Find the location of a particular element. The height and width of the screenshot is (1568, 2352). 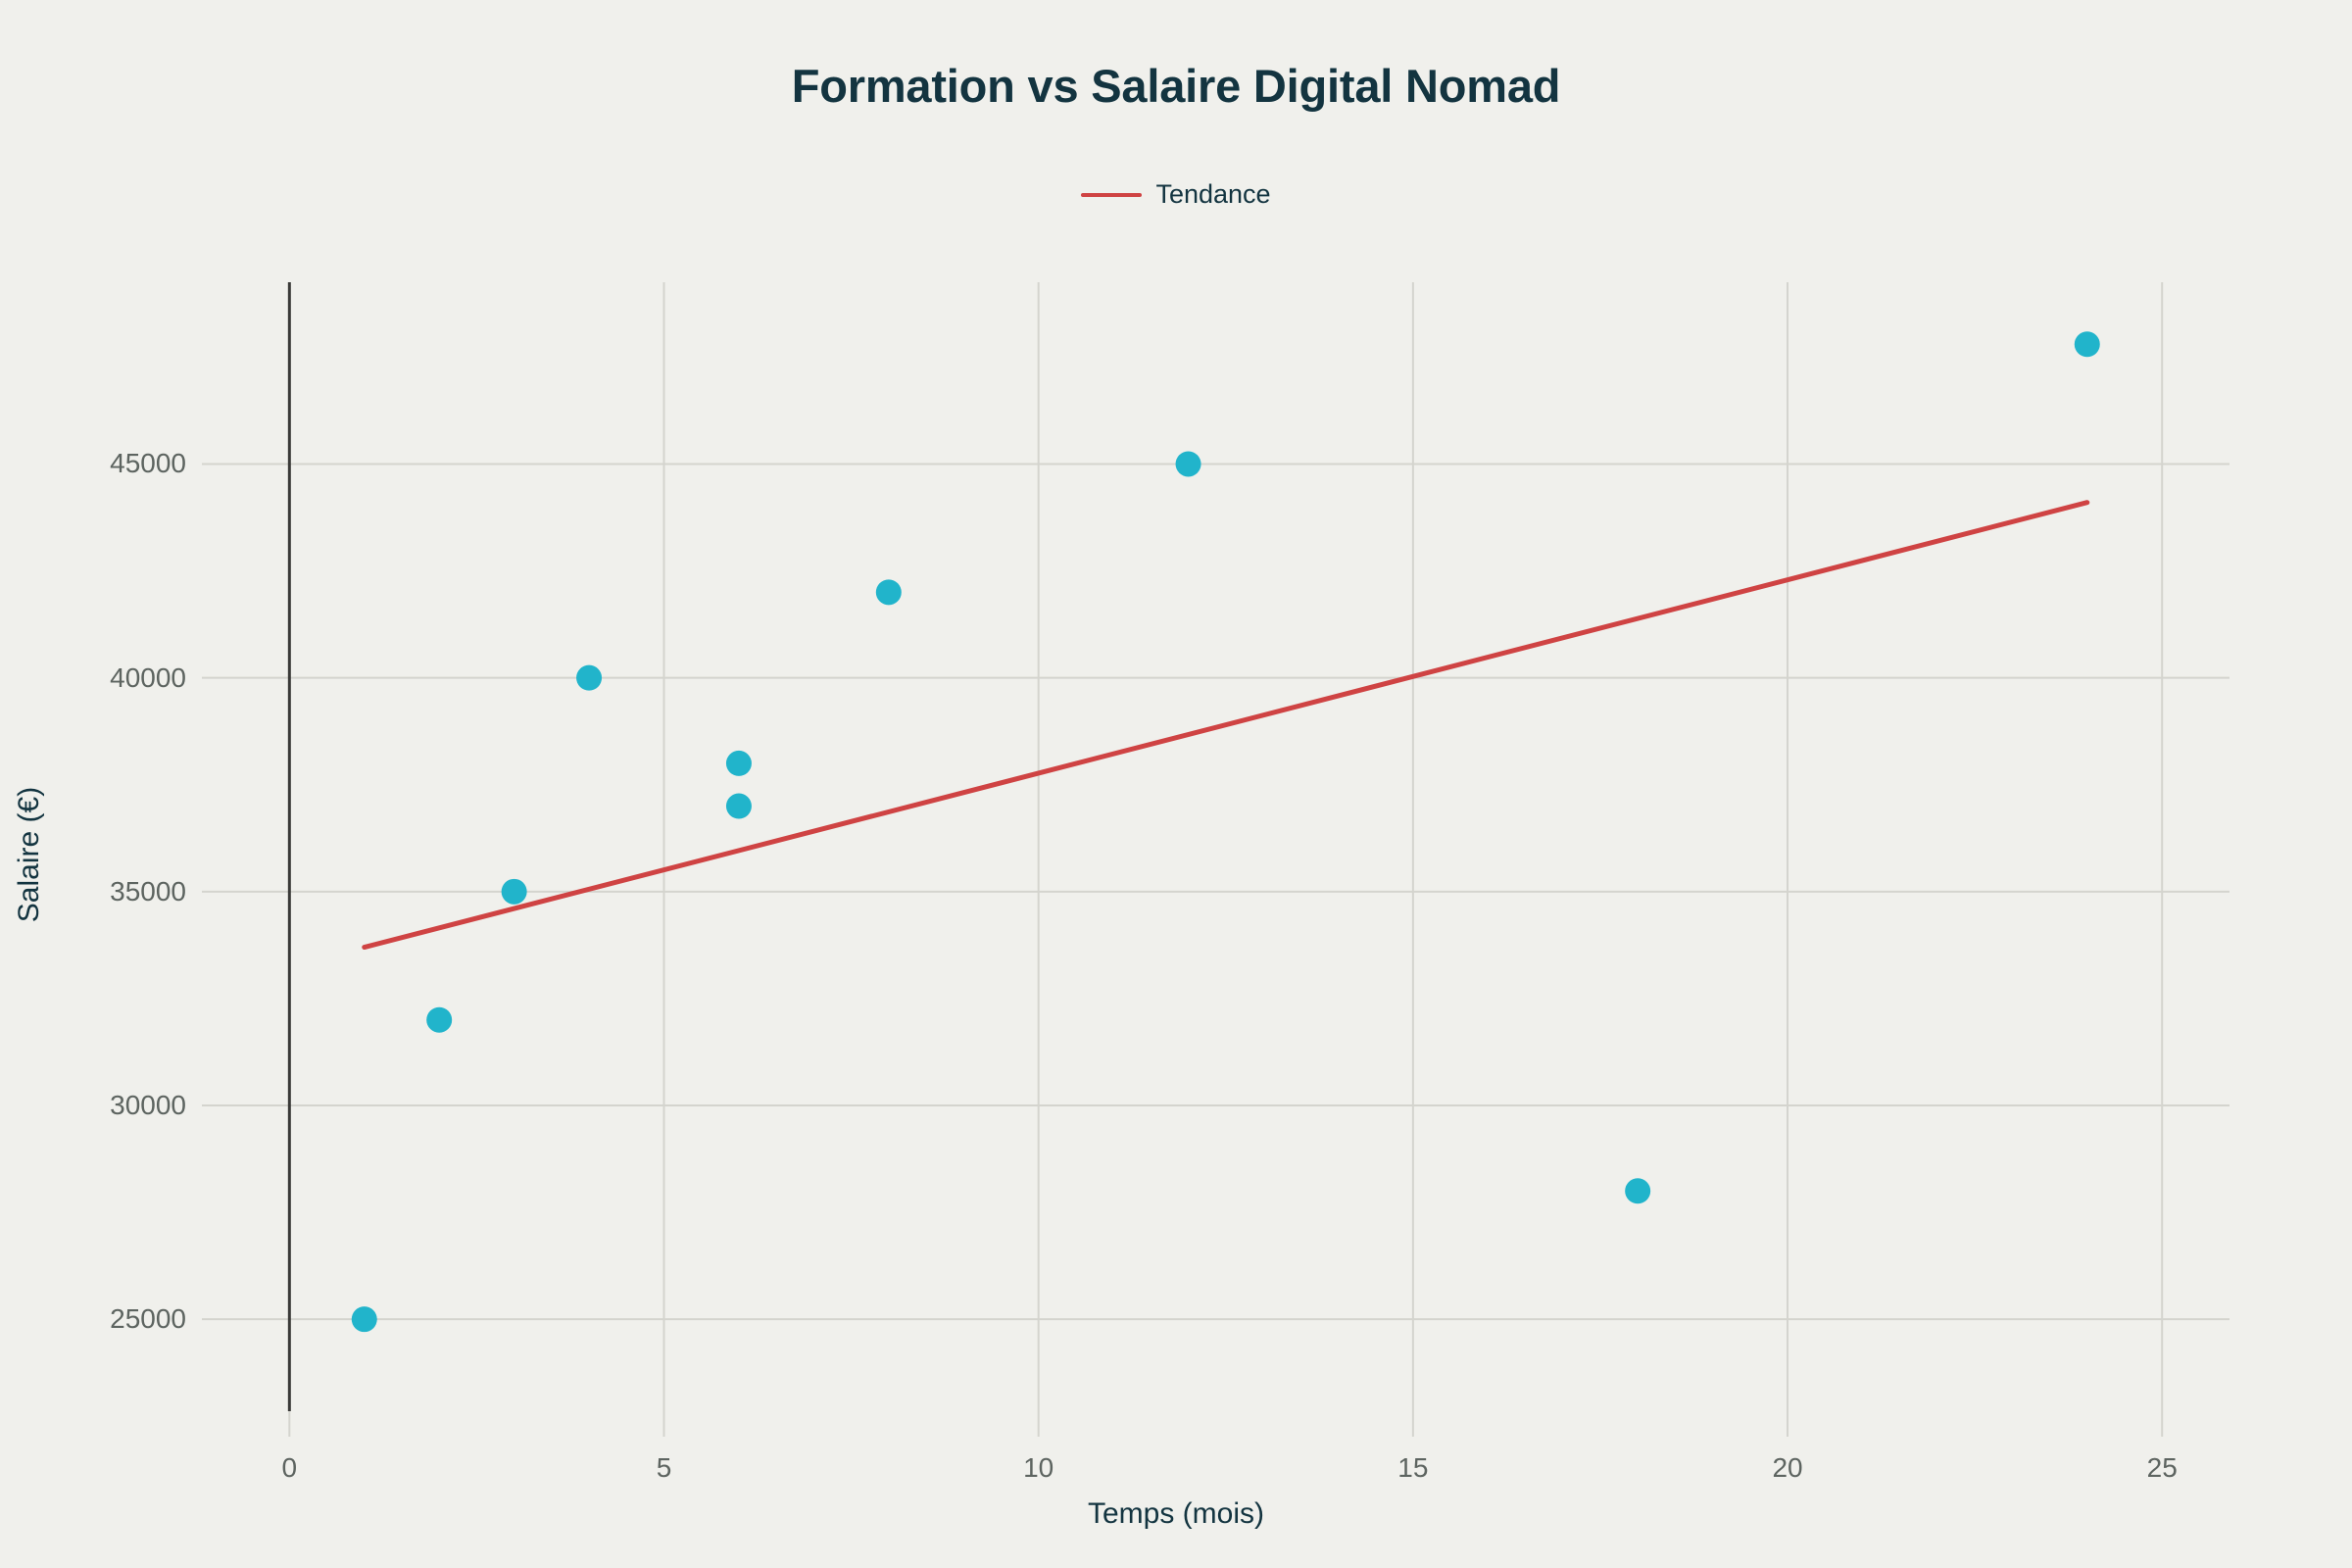

x-tick-label: 10 is located at coordinates (1038, 1467).